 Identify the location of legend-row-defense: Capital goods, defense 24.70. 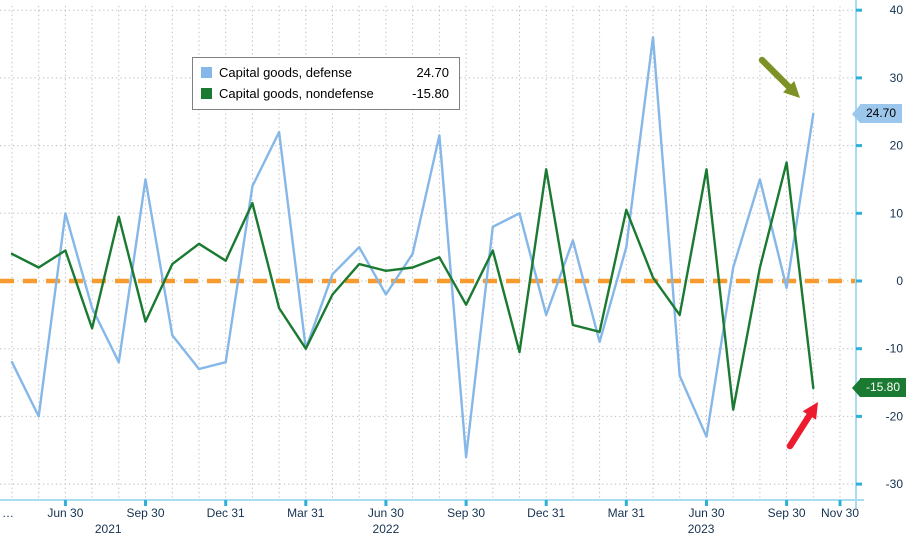
(325, 72).